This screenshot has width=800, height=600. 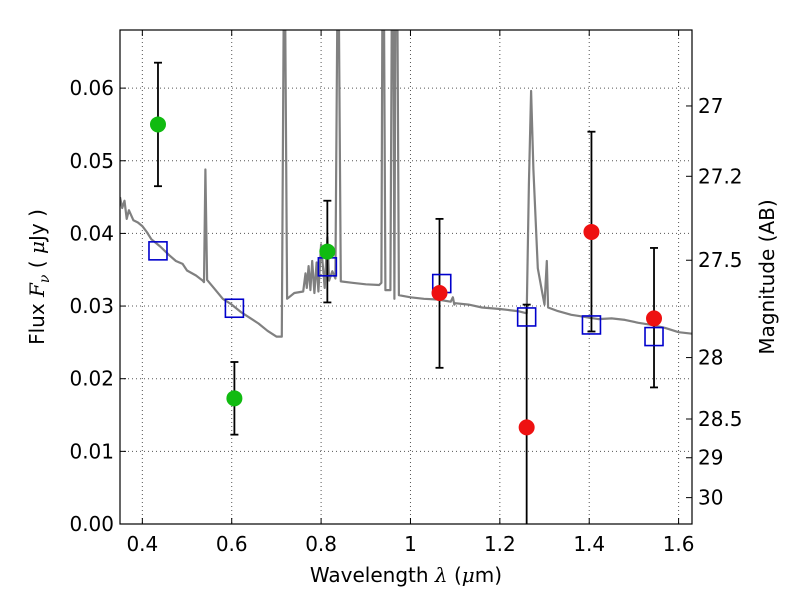 What do you see at coordinates (91, 88) in the screenshot?
I see `y-tick-label: 0.06` at bounding box center [91, 88].